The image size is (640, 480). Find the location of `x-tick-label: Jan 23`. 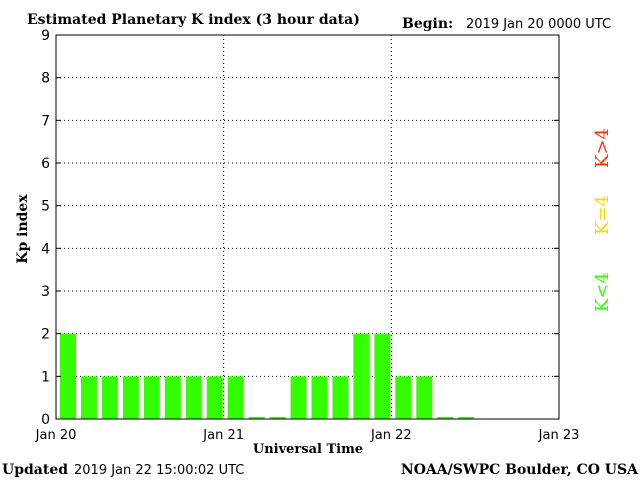

x-tick-label: Jan 23 is located at coordinates (559, 435).